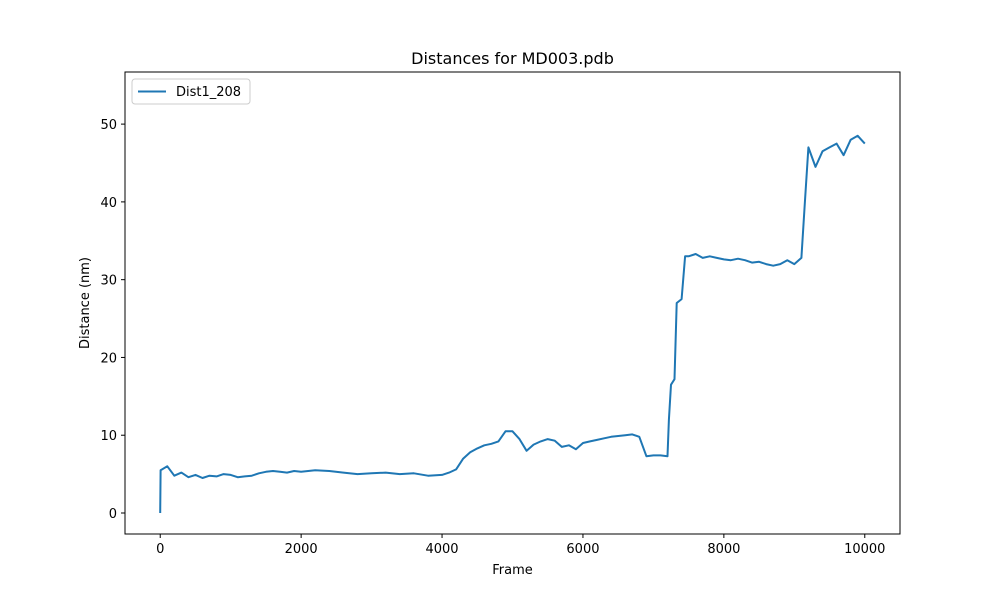  Describe the element at coordinates (108, 125) in the screenshot. I see `y-tick-label: 50` at that location.